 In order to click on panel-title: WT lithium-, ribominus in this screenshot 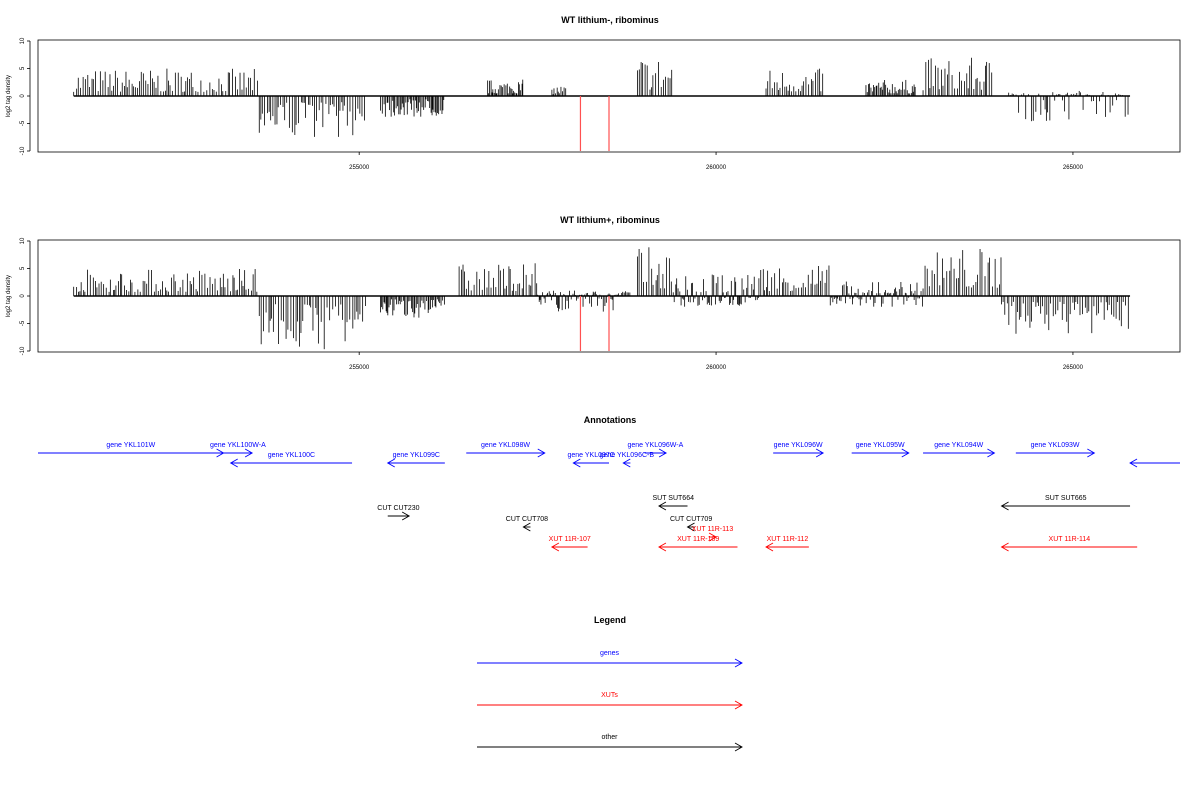, I will do `click(610, 20)`.